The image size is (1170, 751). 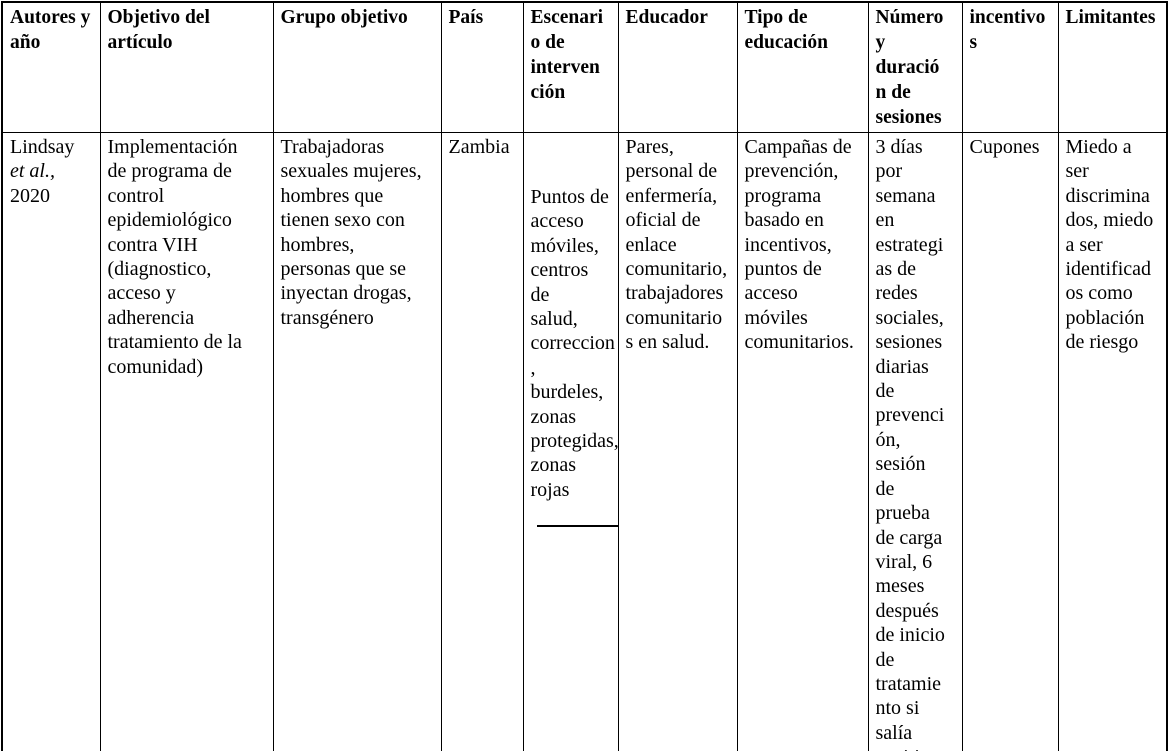 I want to click on col-header-label: Número y duració n de sesiones, so click(x=909, y=67).